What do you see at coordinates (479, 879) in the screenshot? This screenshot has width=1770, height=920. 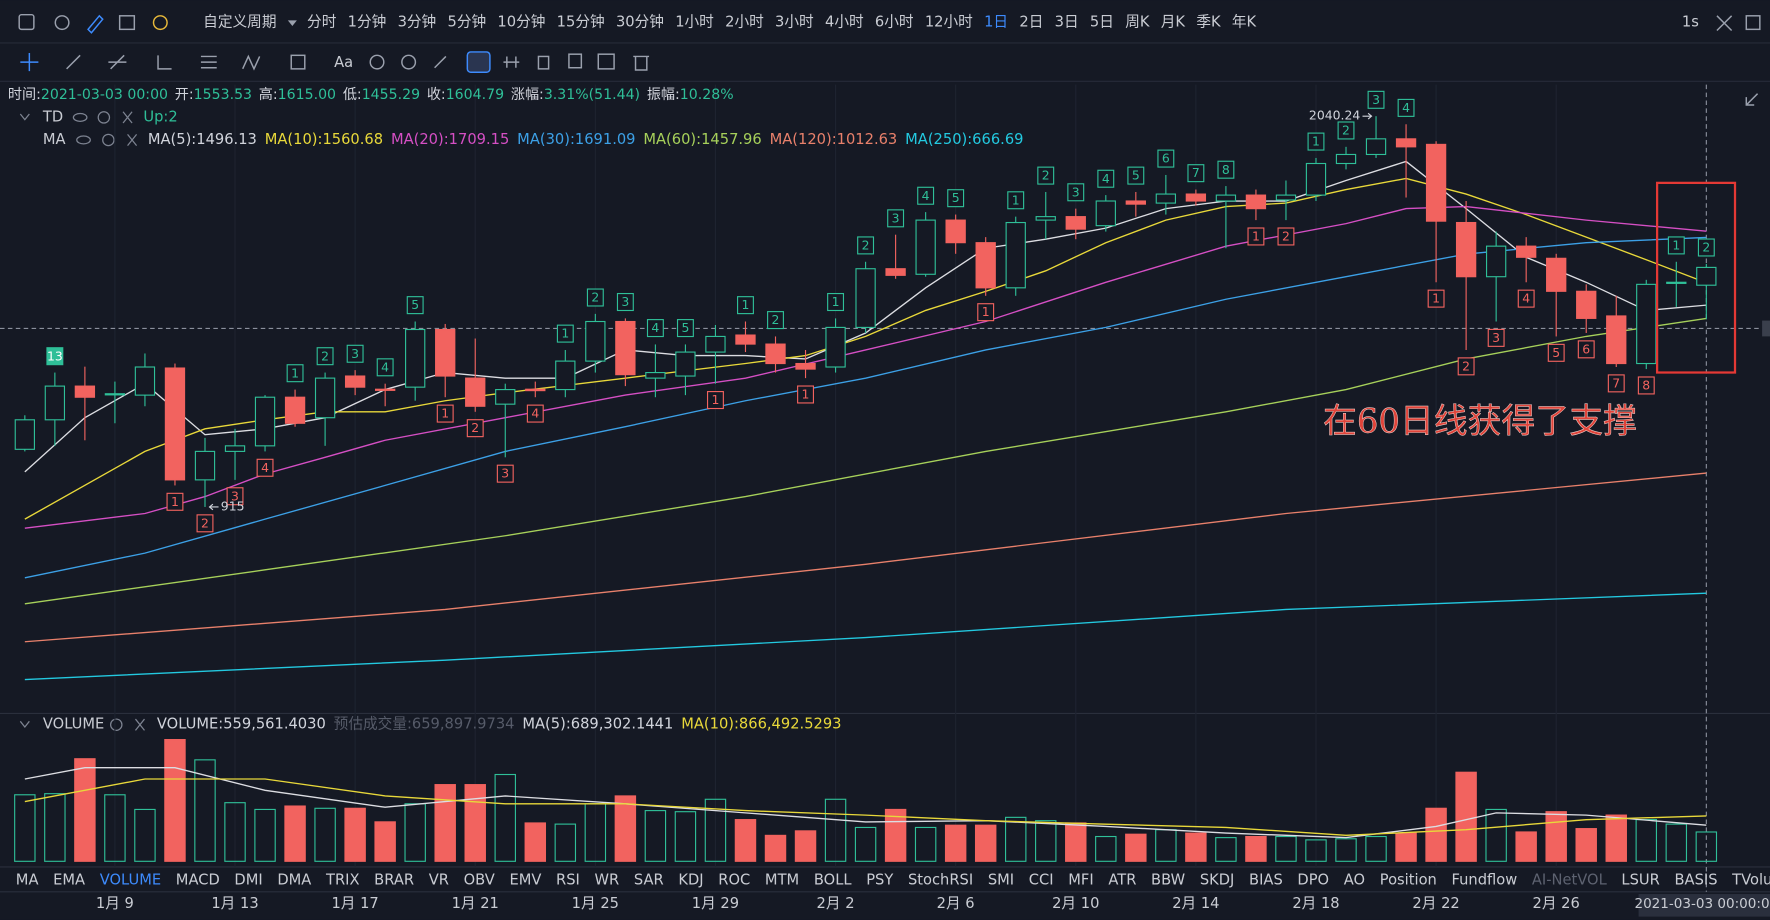 I see `indicator-tab: OBV` at bounding box center [479, 879].